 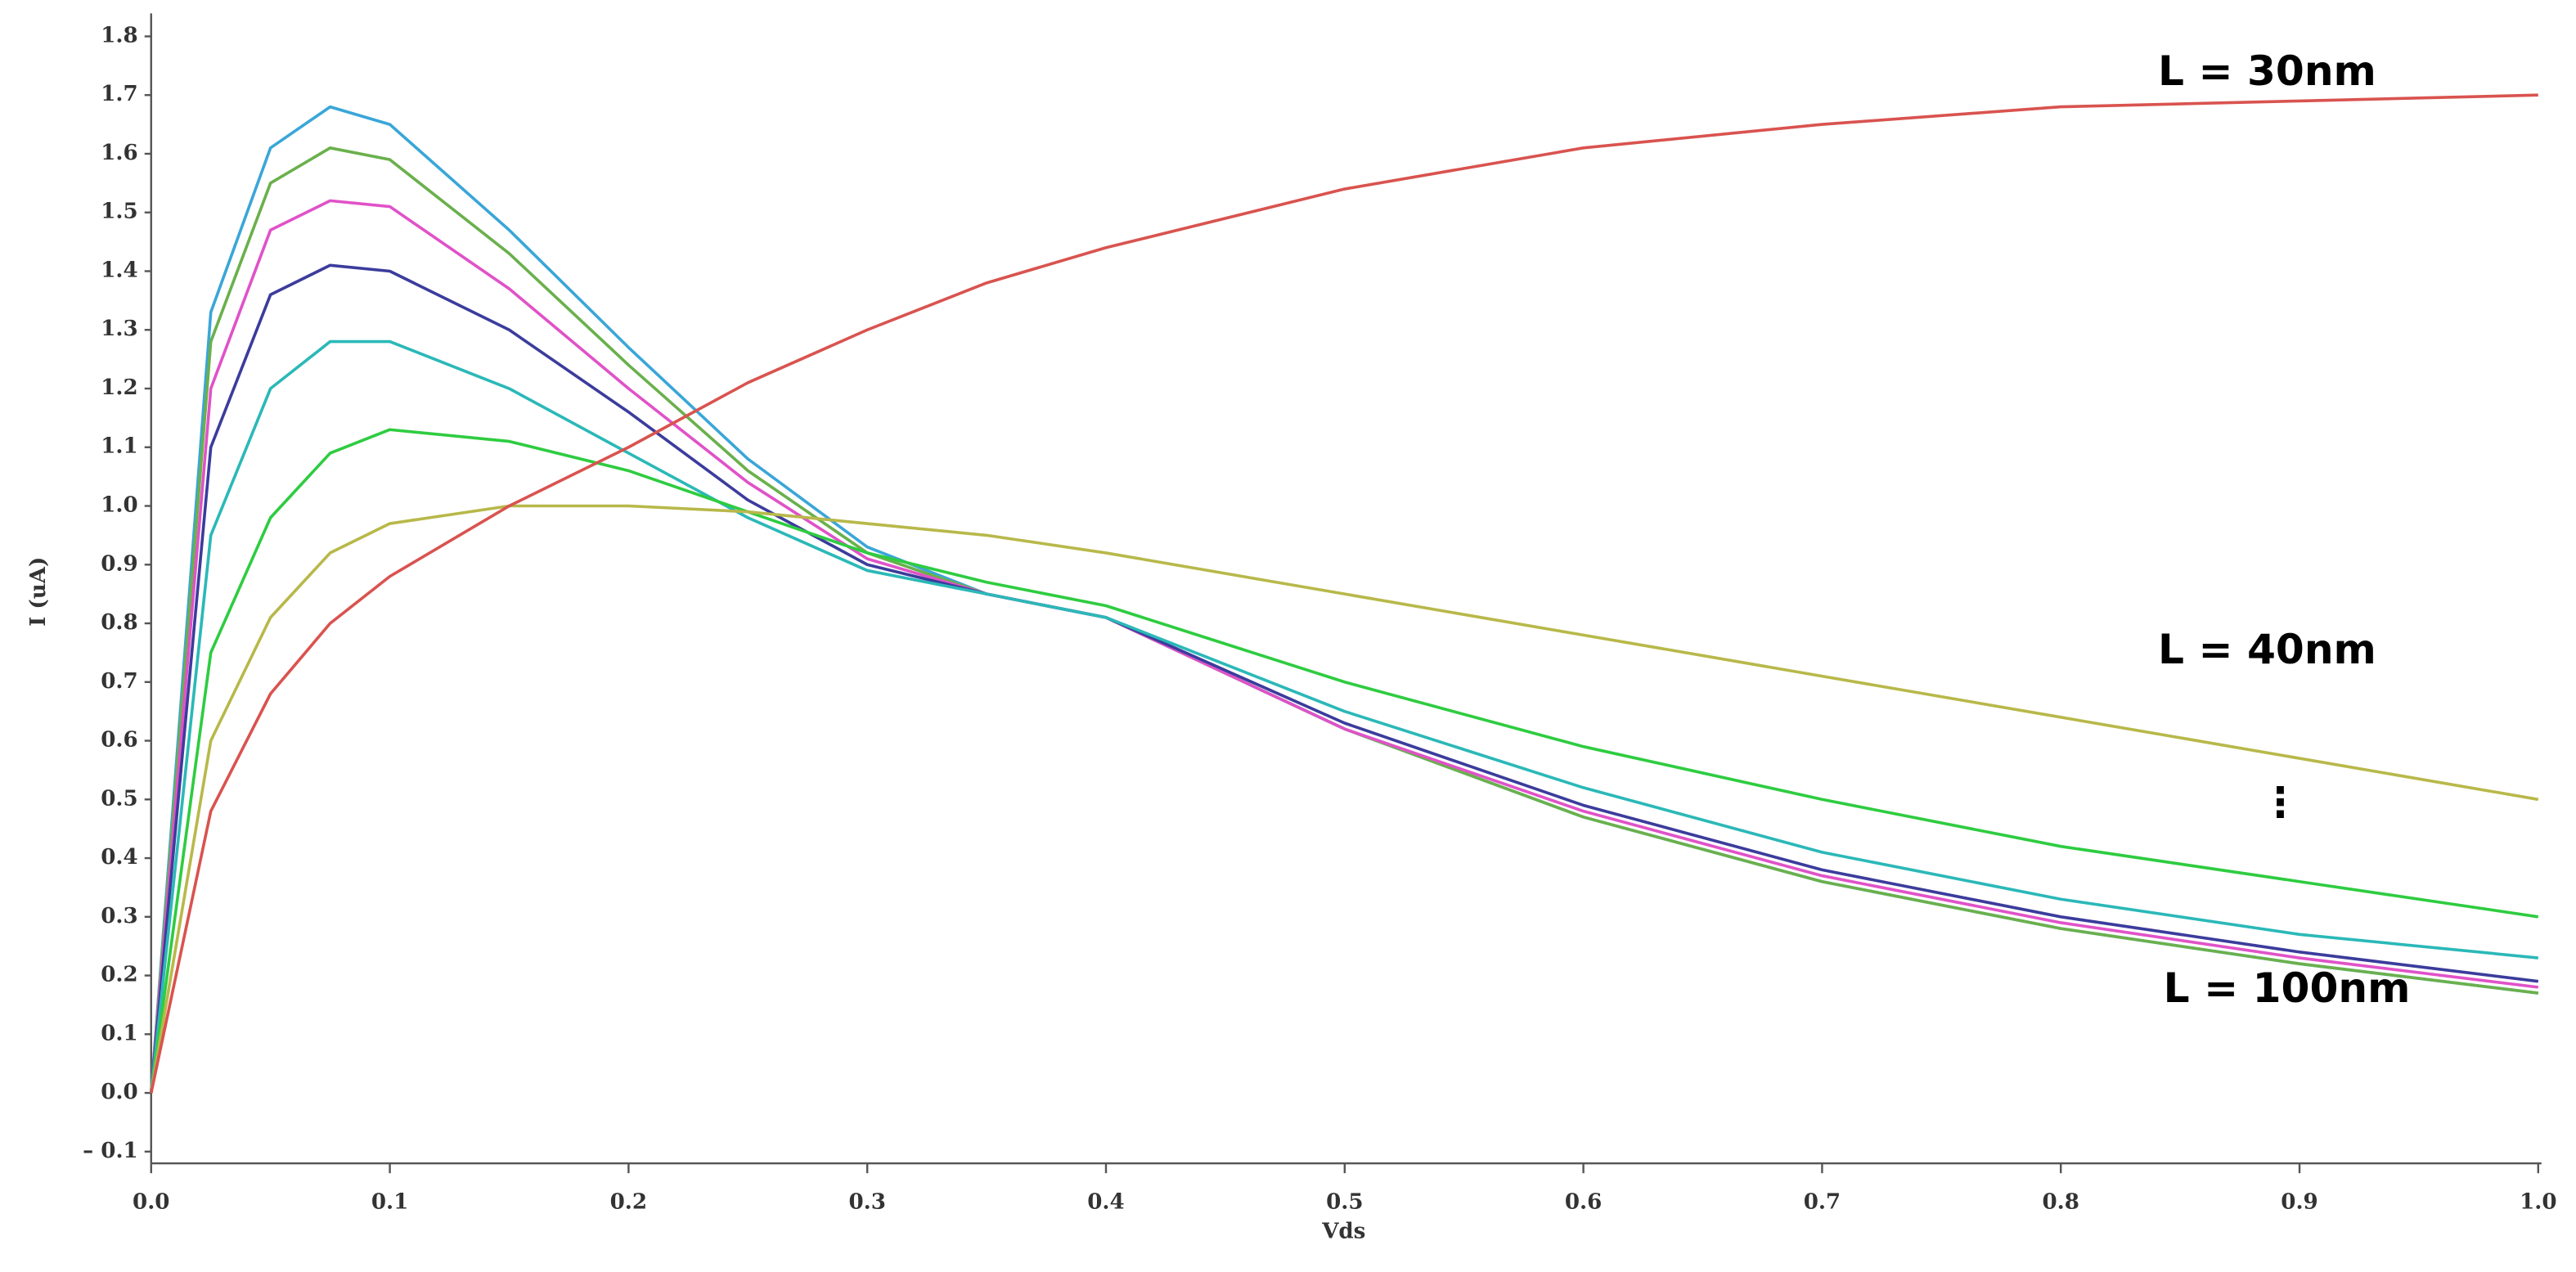 What do you see at coordinates (119, 974) in the screenshot?
I see `y-tick-label: 0.2` at bounding box center [119, 974].